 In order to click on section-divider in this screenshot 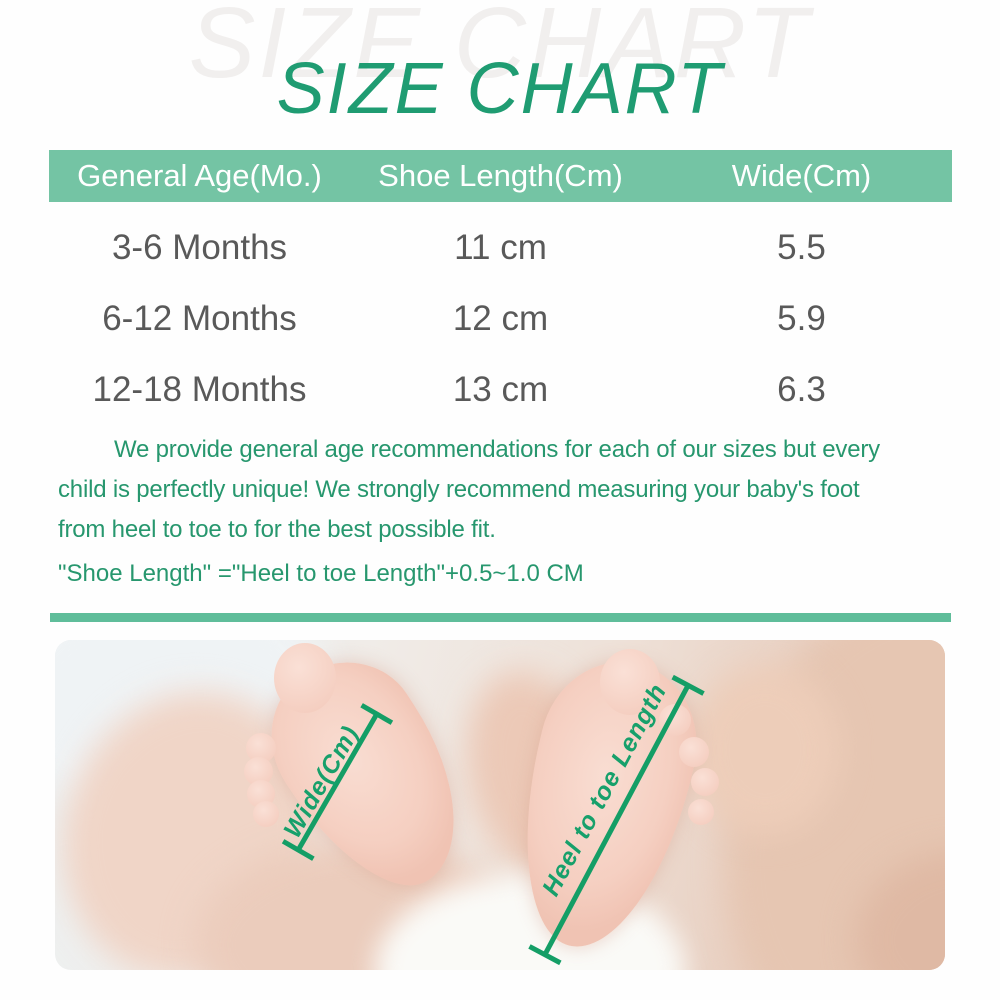, I will do `click(500, 617)`.